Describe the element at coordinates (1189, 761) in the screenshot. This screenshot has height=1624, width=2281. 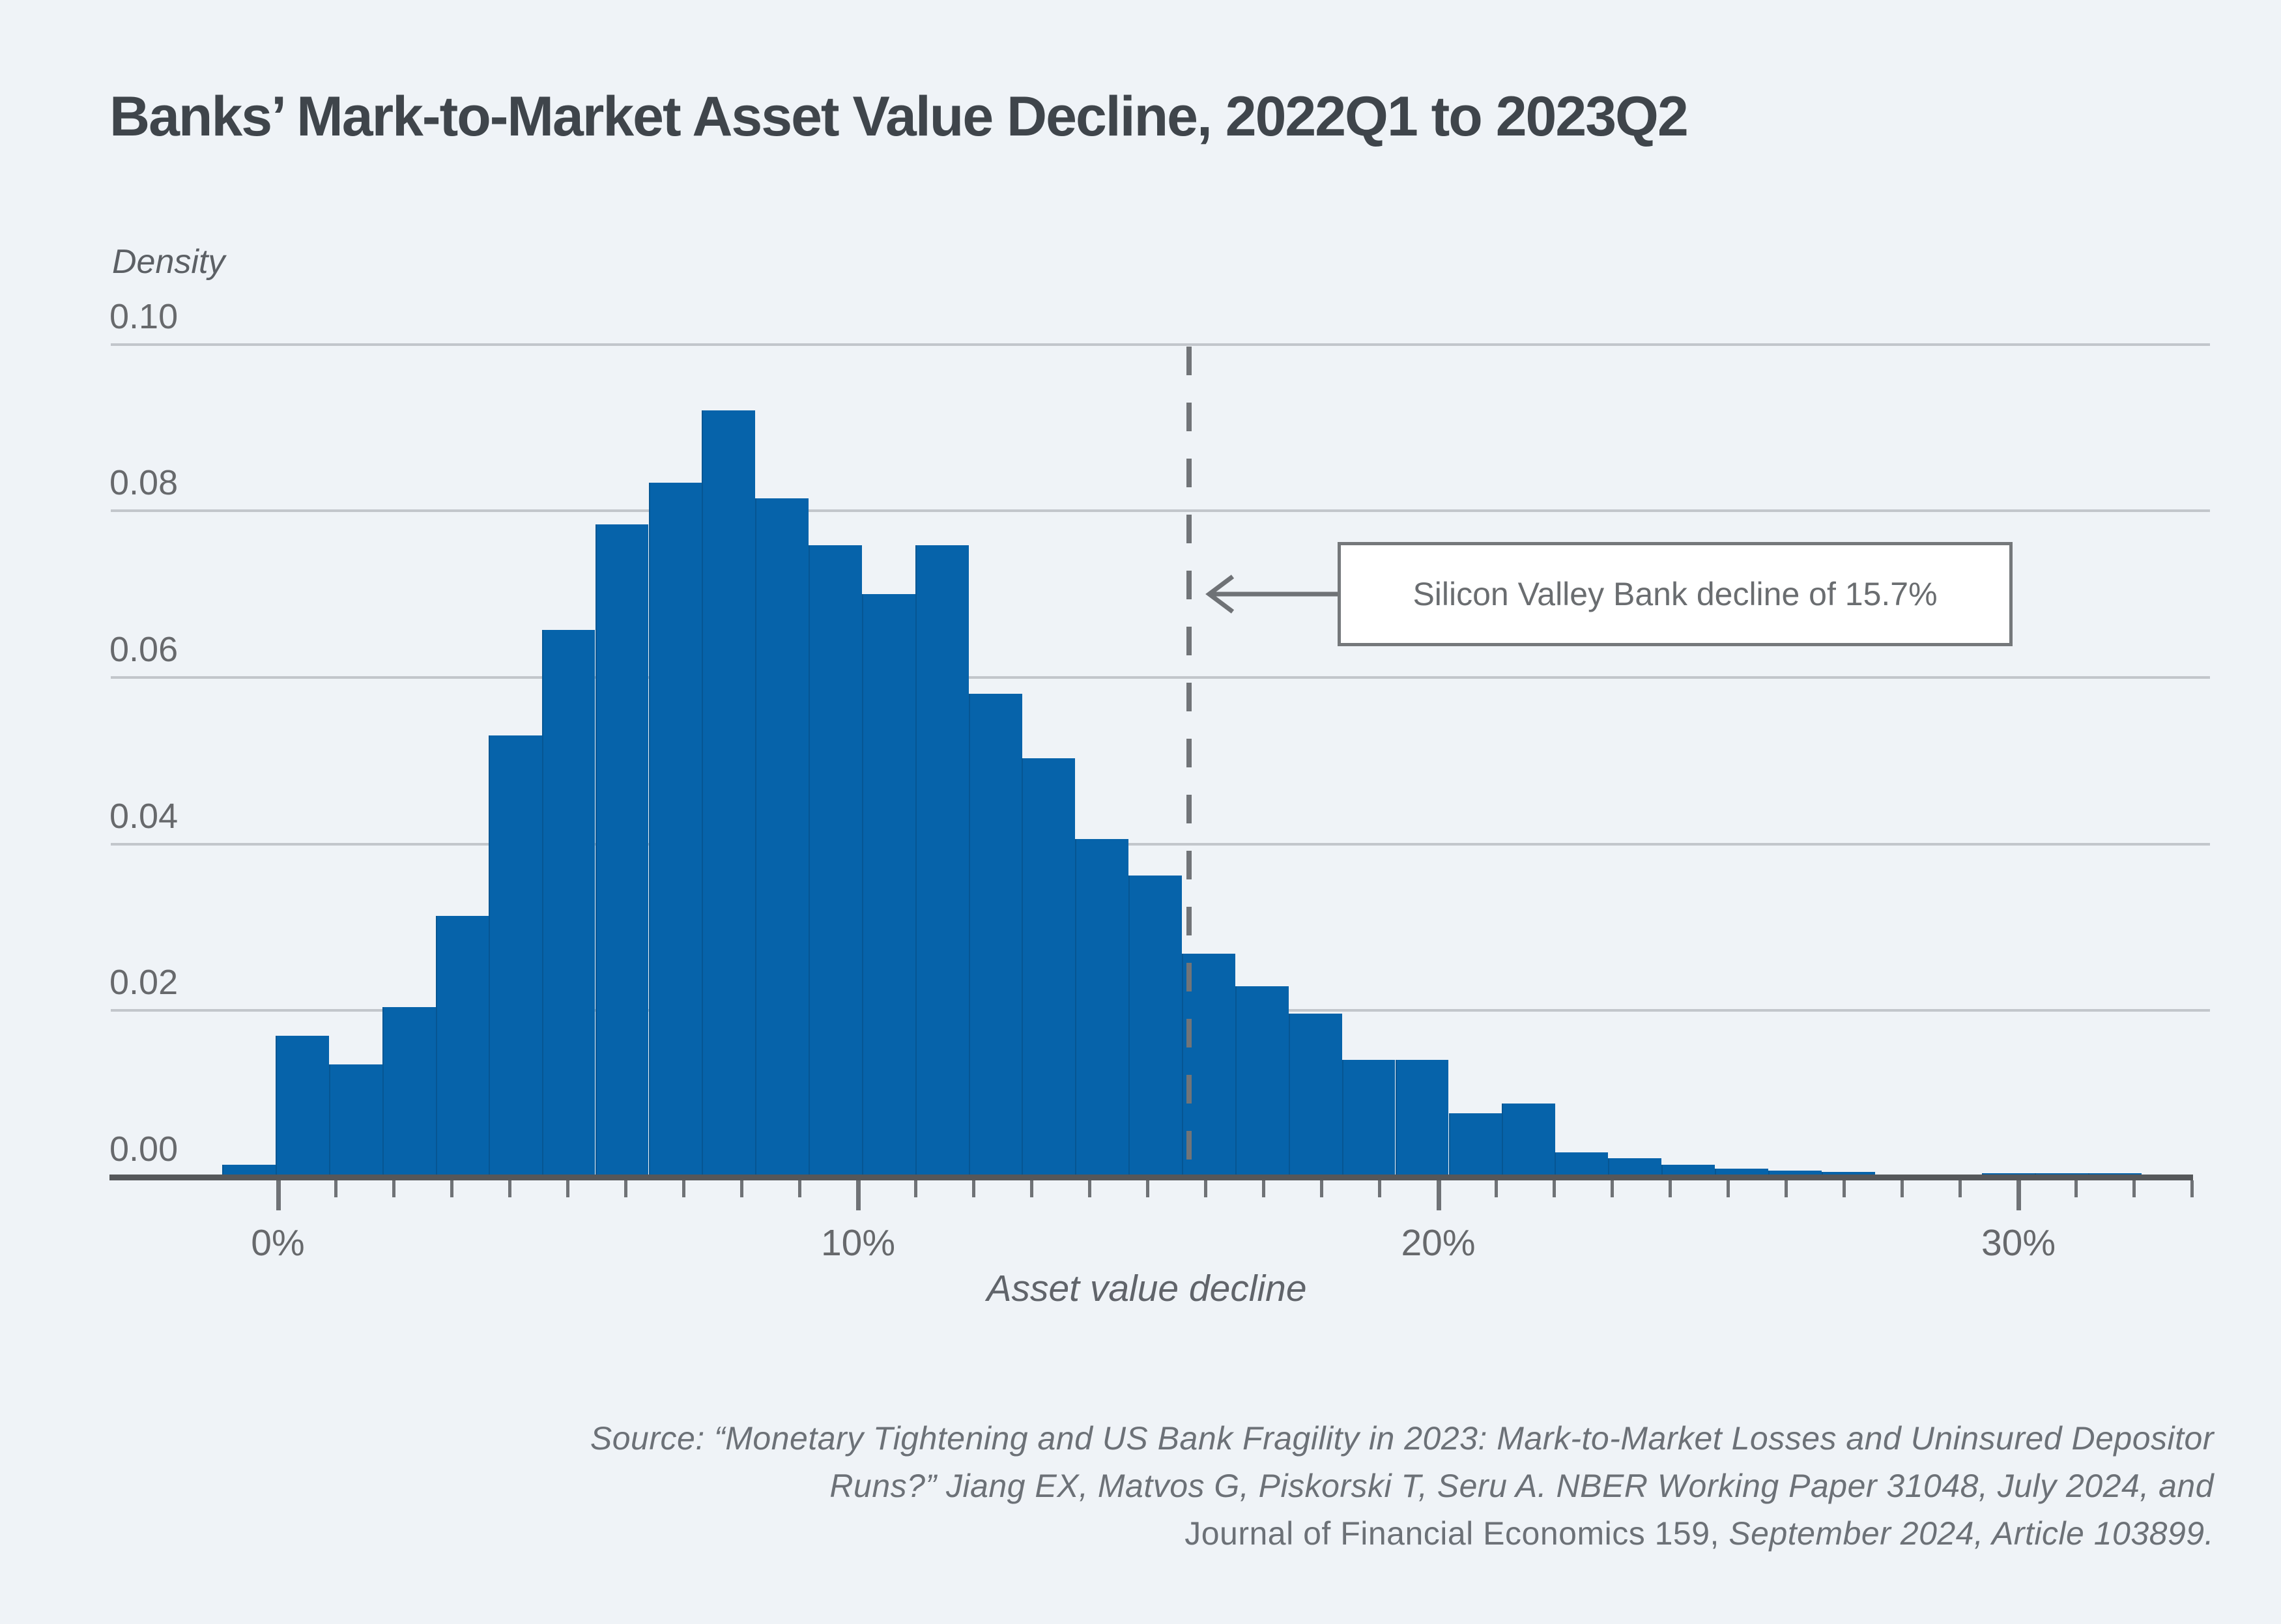
I see `svb-dashed-line` at that location.